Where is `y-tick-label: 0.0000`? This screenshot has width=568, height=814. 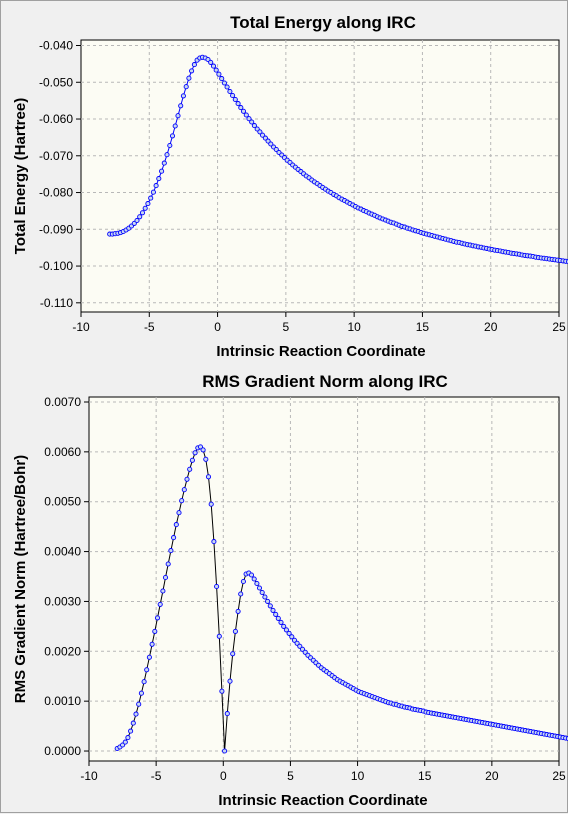 y-tick-label: 0.0000 is located at coordinates (62, 751).